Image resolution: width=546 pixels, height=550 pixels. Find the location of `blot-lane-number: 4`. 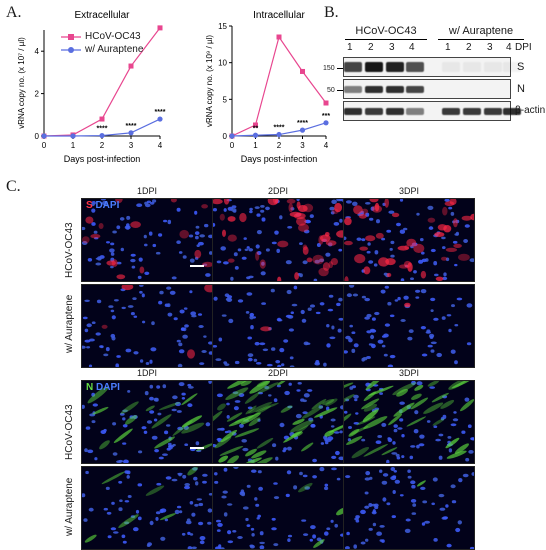

blot-lane-number: 4 is located at coordinates (509, 47).